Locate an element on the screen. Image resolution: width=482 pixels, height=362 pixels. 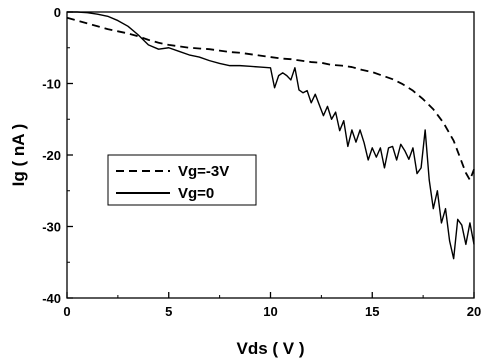
x-tick-label: 15 is located at coordinates (372, 311).